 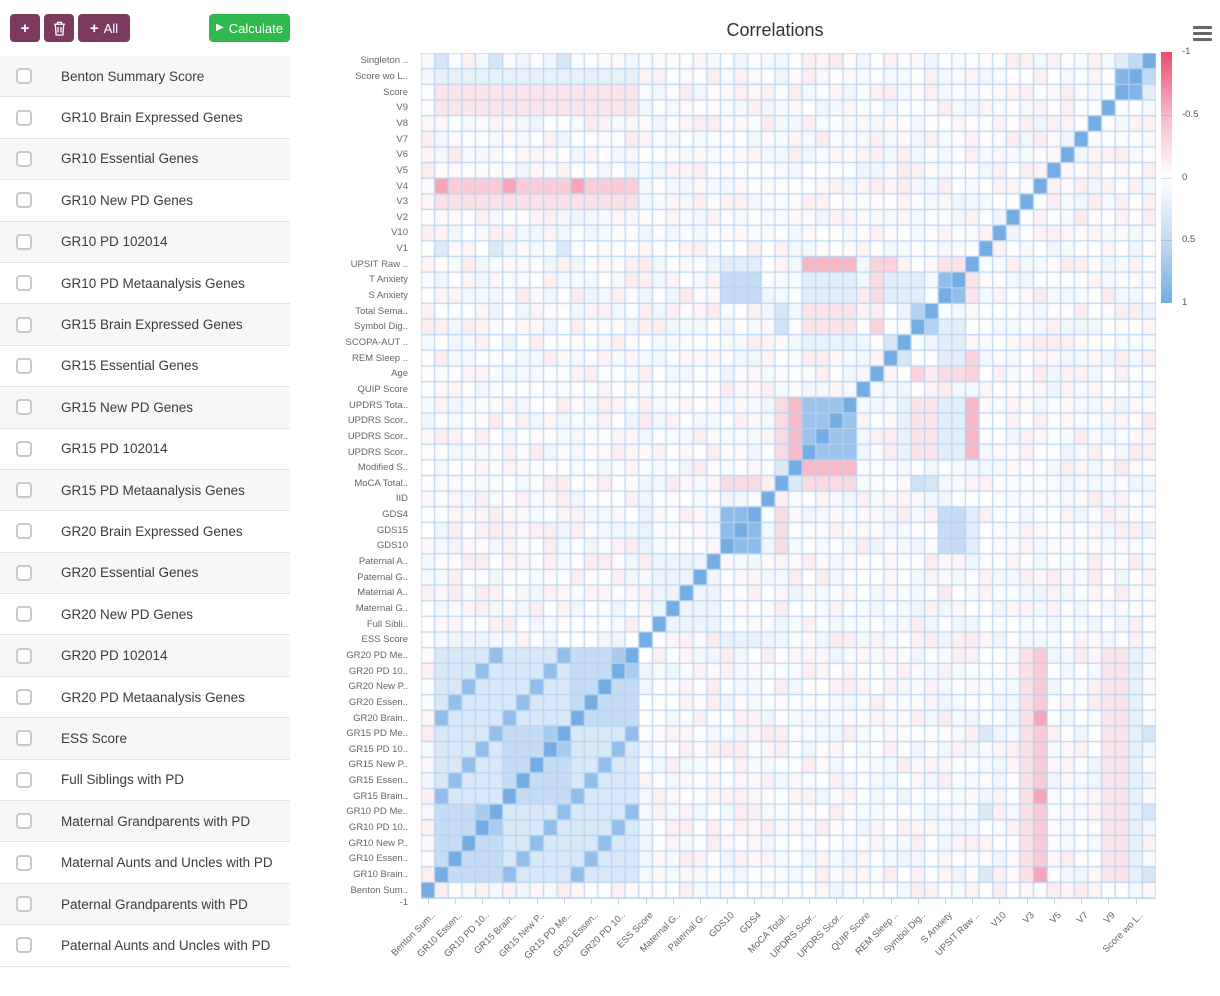 What do you see at coordinates (381, 608) in the screenshot?
I see `y-axis-label: Maternal G..` at bounding box center [381, 608].